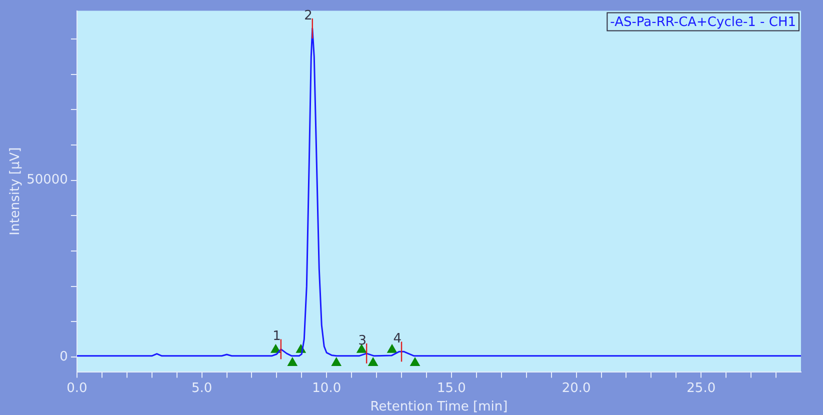 The height and width of the screenshot is (415, 823). What do you see at coordinates (397, 339) in the screenshot?
I see `annotation: 4` at bounding box center [397, 339].